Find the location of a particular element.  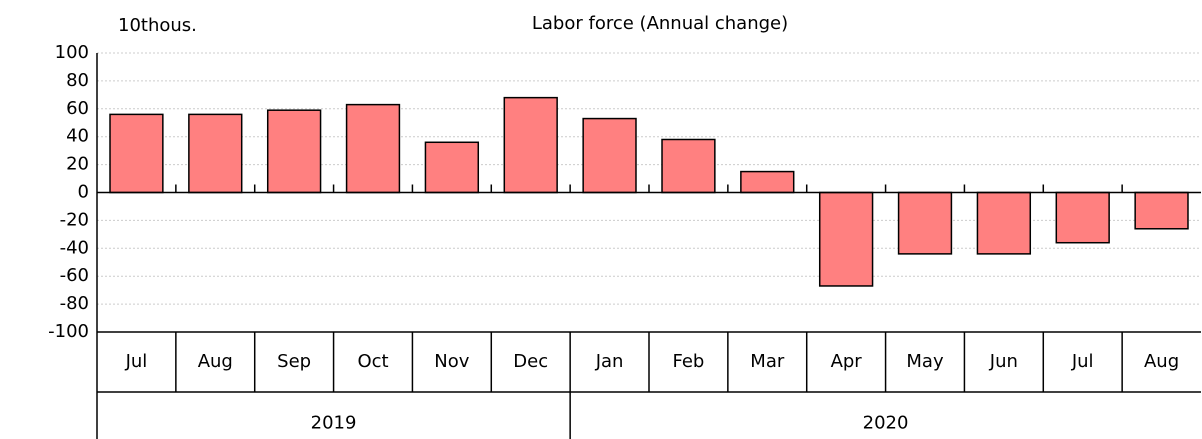

y-tick-label: -80 is located at coordinates (74, 303).